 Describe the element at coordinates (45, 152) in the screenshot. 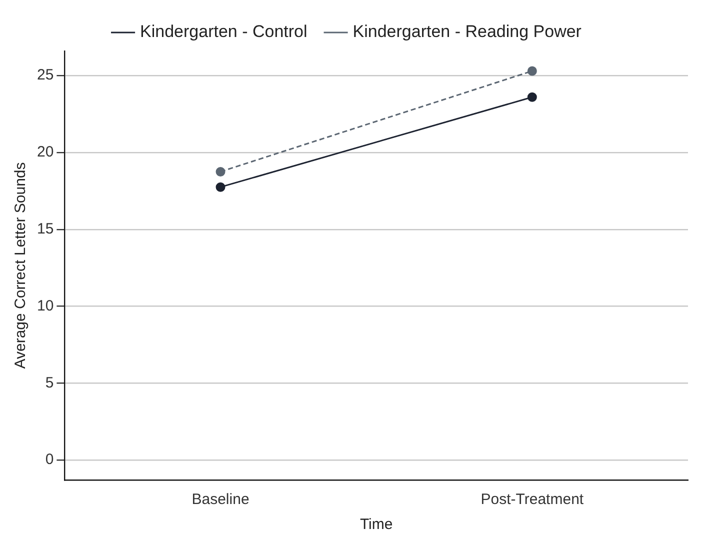

I see `y-tick-label: 20` at that location.